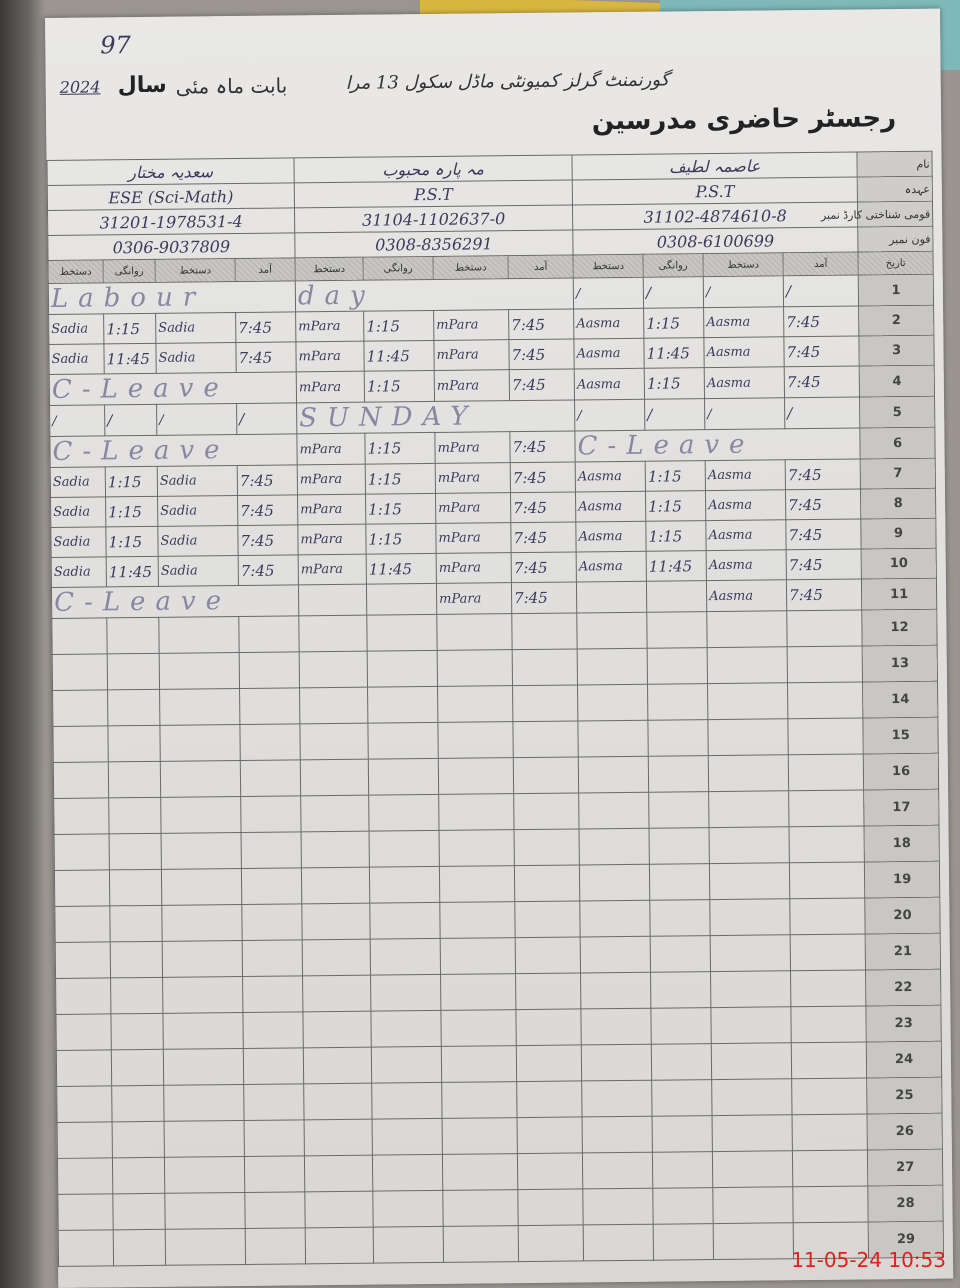 The height and width of the screenshot is (1288, 960). I want to click on teacher-post: P.S.T, so click(433, 193).